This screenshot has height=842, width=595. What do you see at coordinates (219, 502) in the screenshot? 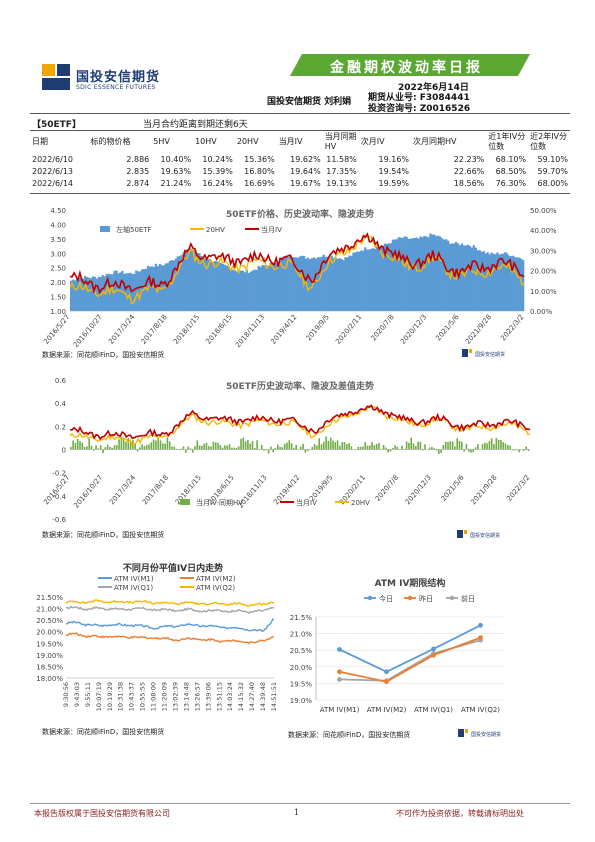
I see `legend-label: 当月IV-同期HV` at bounding box center [219, 502].